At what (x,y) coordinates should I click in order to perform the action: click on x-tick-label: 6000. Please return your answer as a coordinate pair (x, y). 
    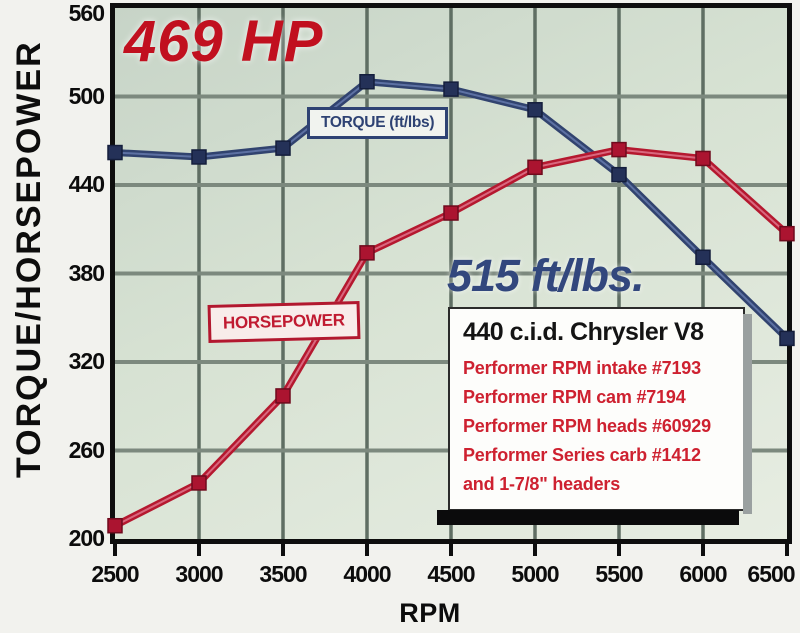
    Looking at the image, I should click on (703, 574).